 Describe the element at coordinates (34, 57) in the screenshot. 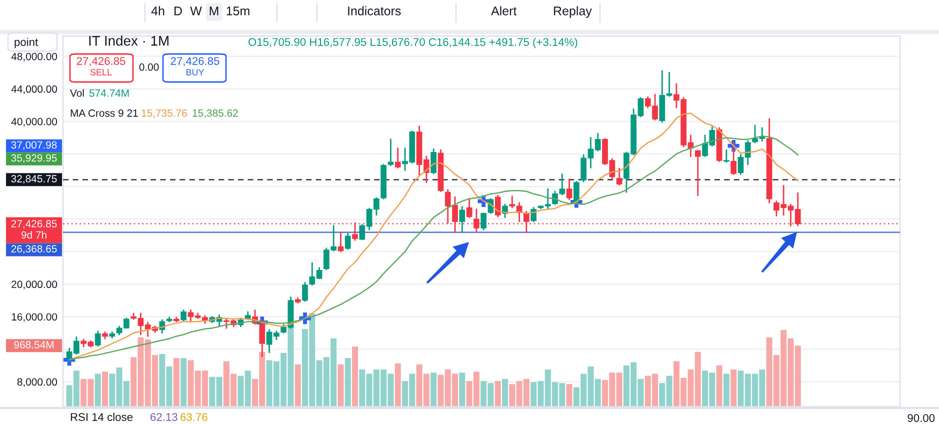

I see `y-tick-label: 48,000.00` at that location.